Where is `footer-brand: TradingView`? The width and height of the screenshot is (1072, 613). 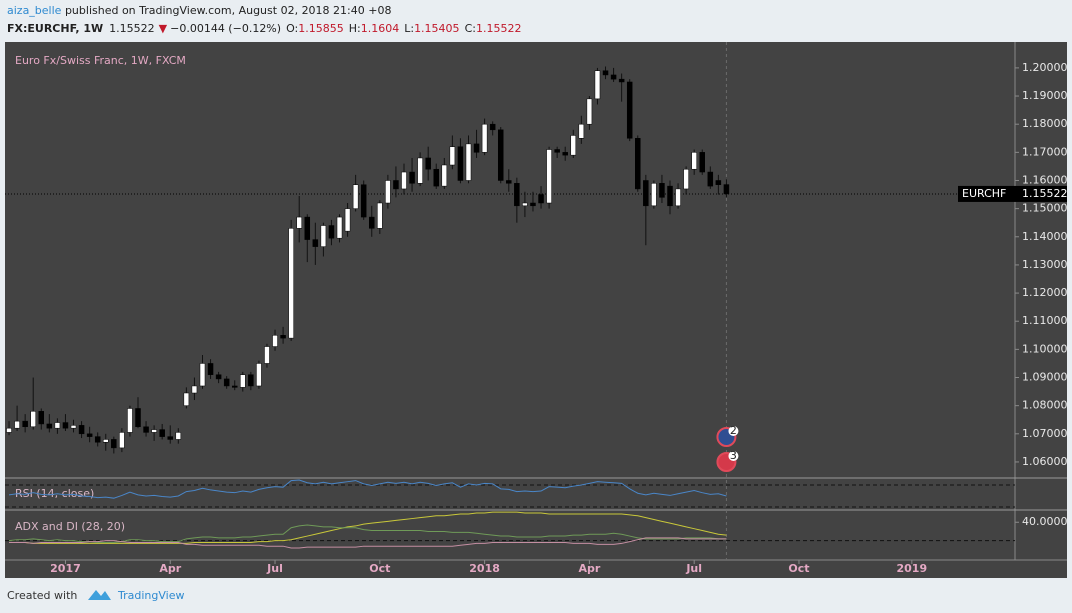
footer-brand: TradingView is located at coordinates (150, 595).